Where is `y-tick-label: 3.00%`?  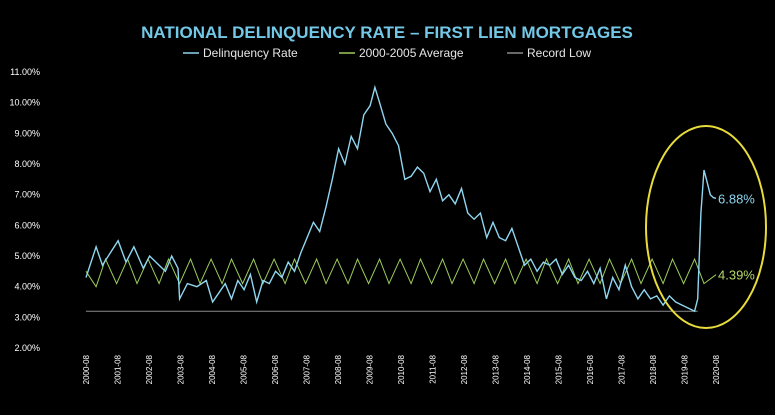
y-tick-label: 3.00% is located at coordinates (27, 317).